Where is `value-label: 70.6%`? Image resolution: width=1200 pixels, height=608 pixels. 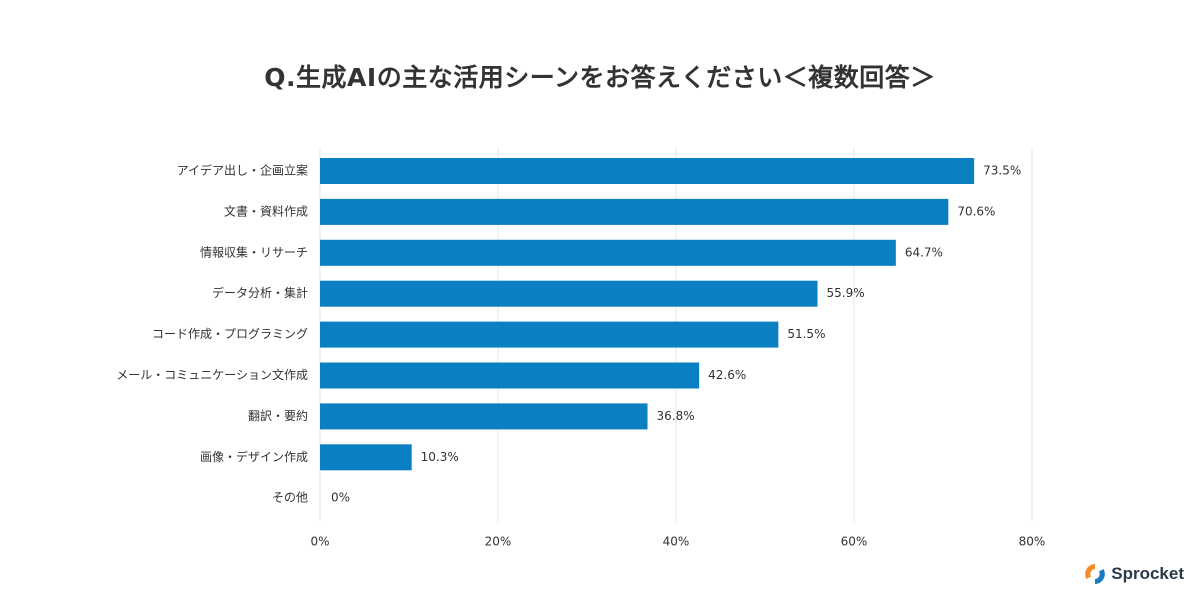 value-label: 70.6% is located at coordinates (976, 211).